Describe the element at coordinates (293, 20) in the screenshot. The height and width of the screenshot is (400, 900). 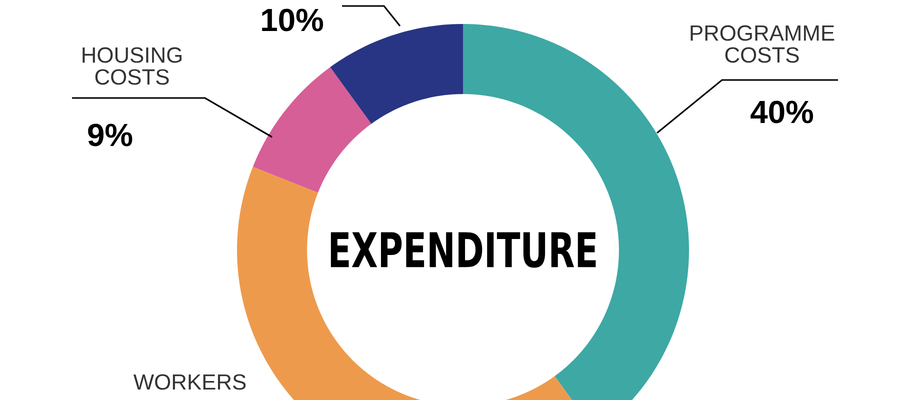
I see `data-label: 10%` at that location.